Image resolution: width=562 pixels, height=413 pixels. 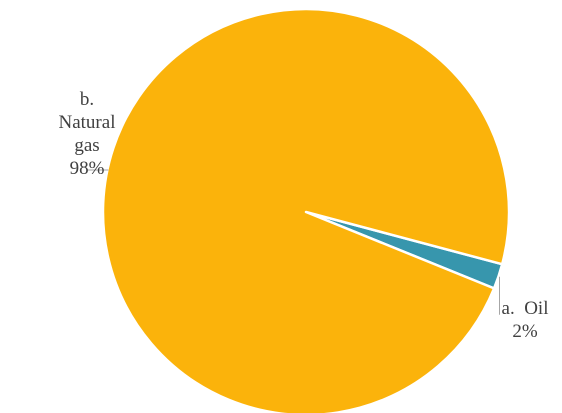 What do you see at coordinates (508, 308) in the screenshot?
I see `slice-label-oil-prefix: a.` at bounding box center [508, 308].